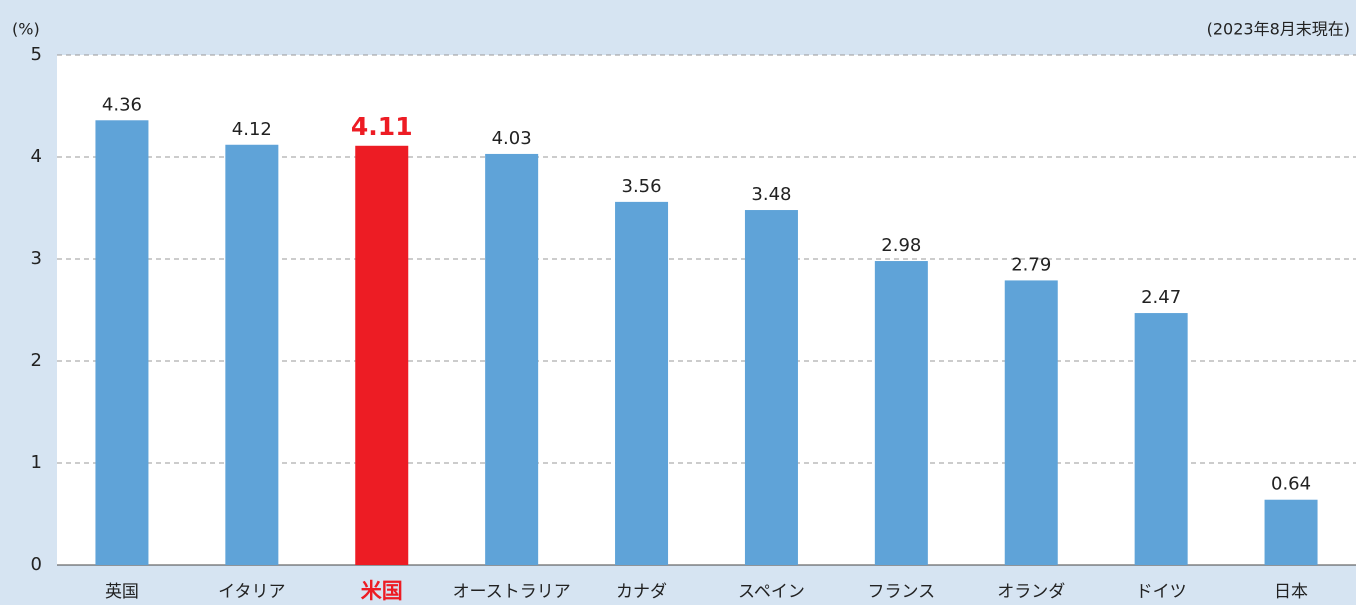  I want to click on y-unit: (%), so click(26, 29).